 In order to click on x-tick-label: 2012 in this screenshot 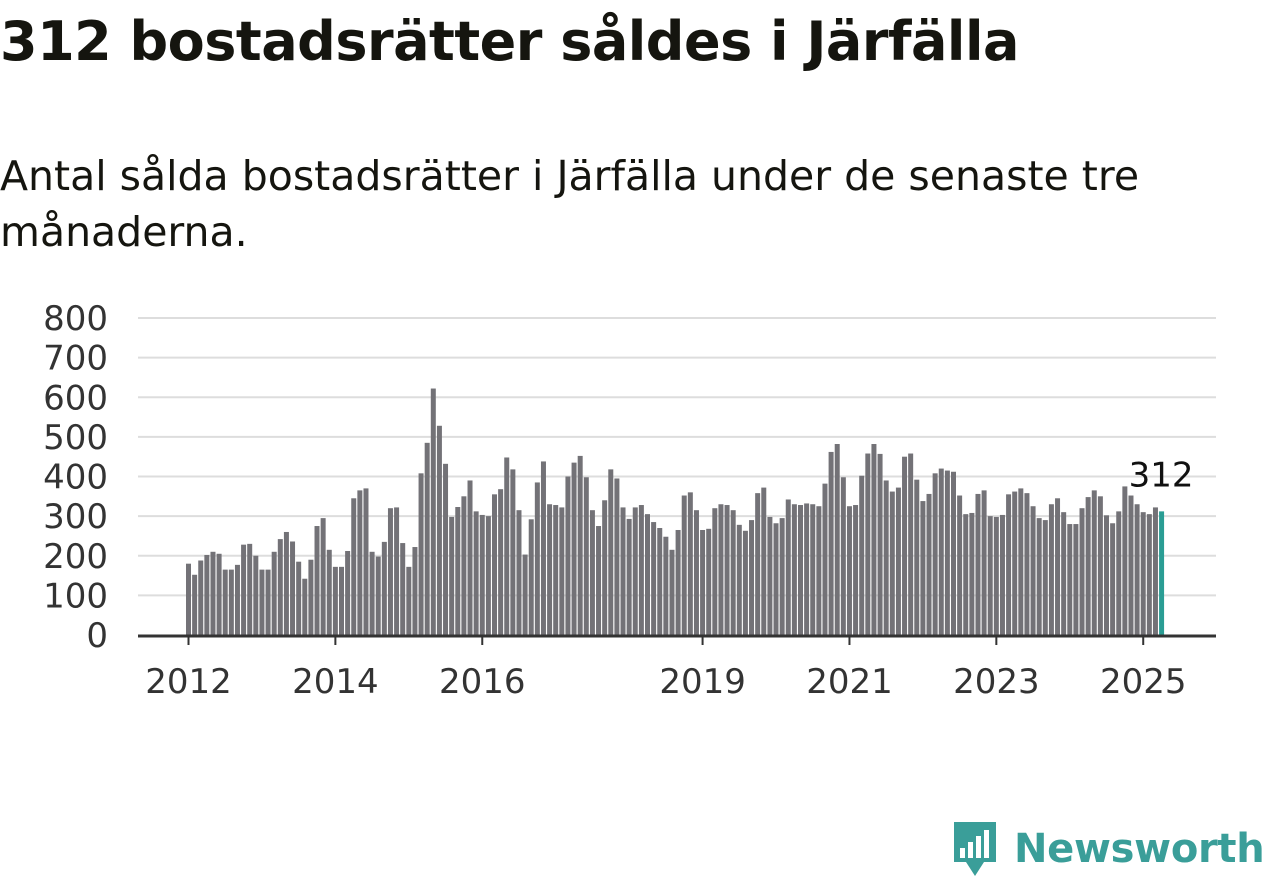, I will do `click(188, 682)`.